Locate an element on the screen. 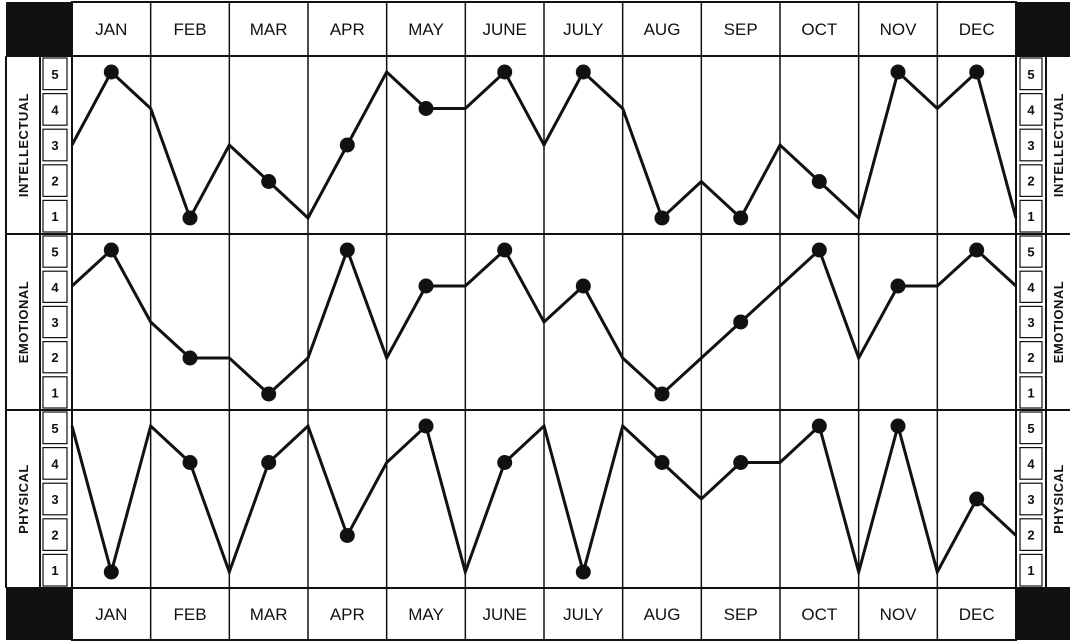  series-label-right: EMOTIONAL is located at coordinates (1058, 322).